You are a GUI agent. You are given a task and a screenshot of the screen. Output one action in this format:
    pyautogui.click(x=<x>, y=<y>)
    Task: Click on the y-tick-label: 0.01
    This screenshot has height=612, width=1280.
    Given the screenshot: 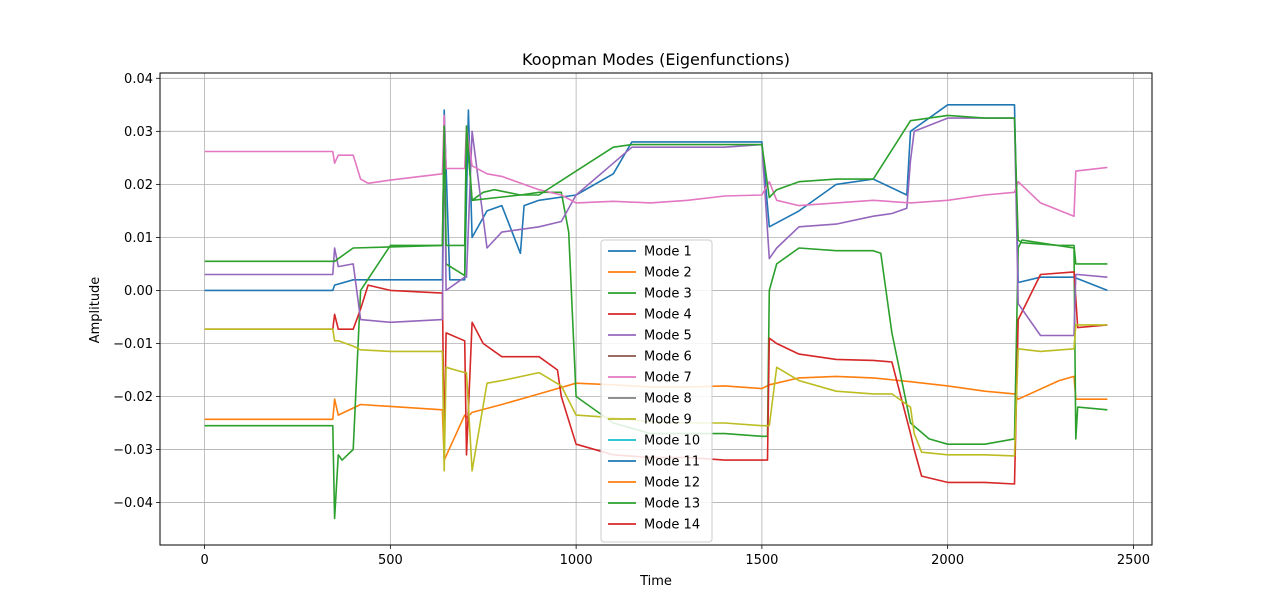 What is the action you would take?
    pyautogui.click(x=138, y=238)
    